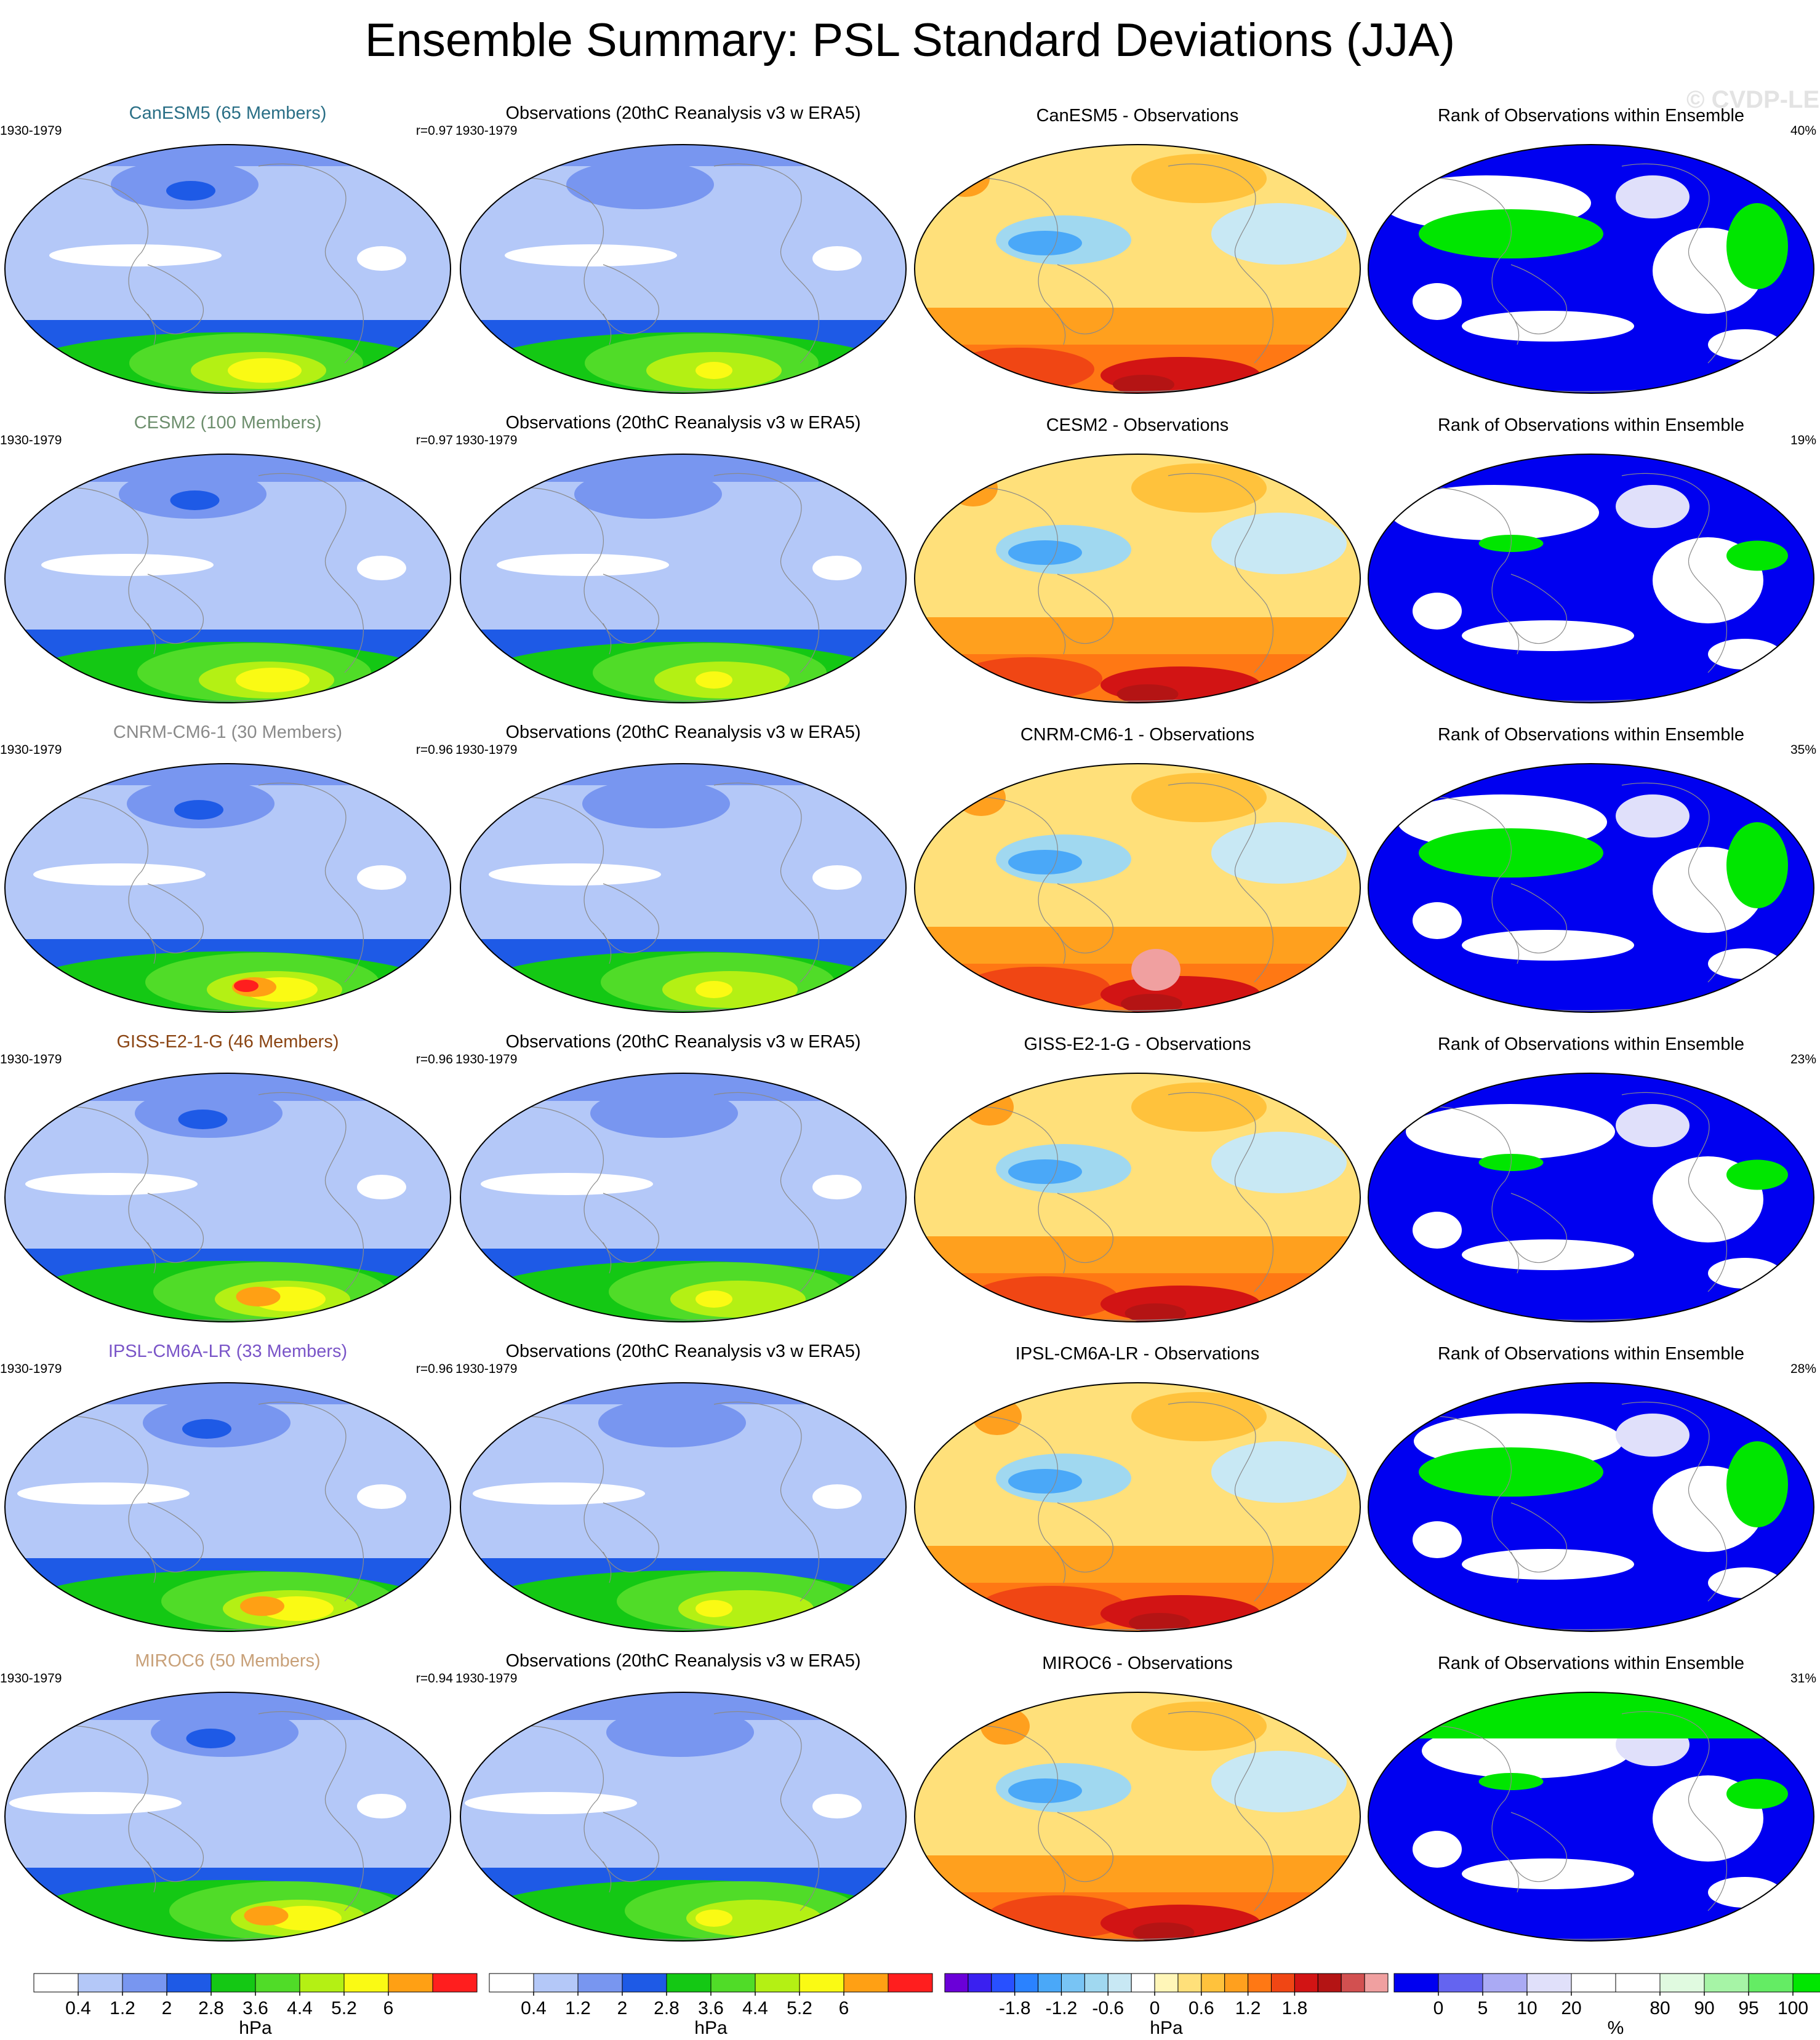 This screenshot has height=2040, width=1820. I want to click on map-rank-svg, so click(1591, 578).